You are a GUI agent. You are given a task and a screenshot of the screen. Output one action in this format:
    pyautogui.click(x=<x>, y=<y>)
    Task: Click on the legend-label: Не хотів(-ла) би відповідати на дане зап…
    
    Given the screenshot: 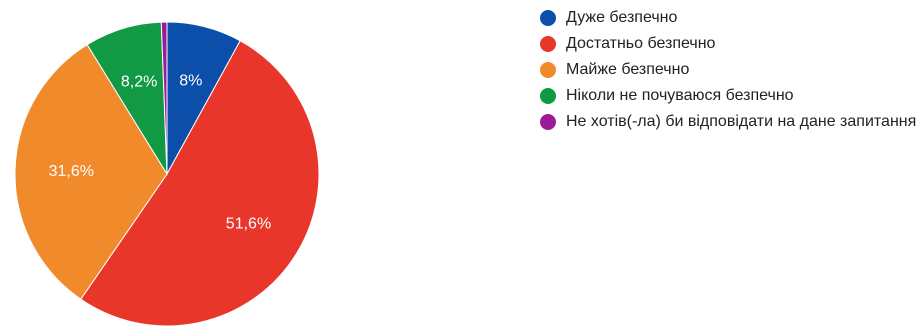 What is the action you would take?
    pyautogui.click(x=741, y=121)
    